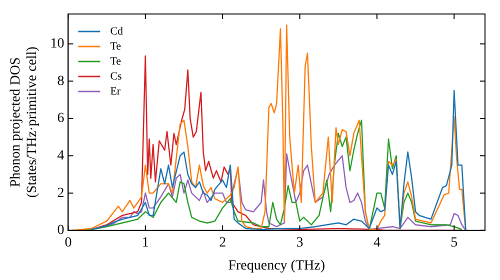 This screenshot has width=500, height=280. Describe the element at coordinates (117, 31) in the screenshot. I see `legend-label: Cd` at that location.